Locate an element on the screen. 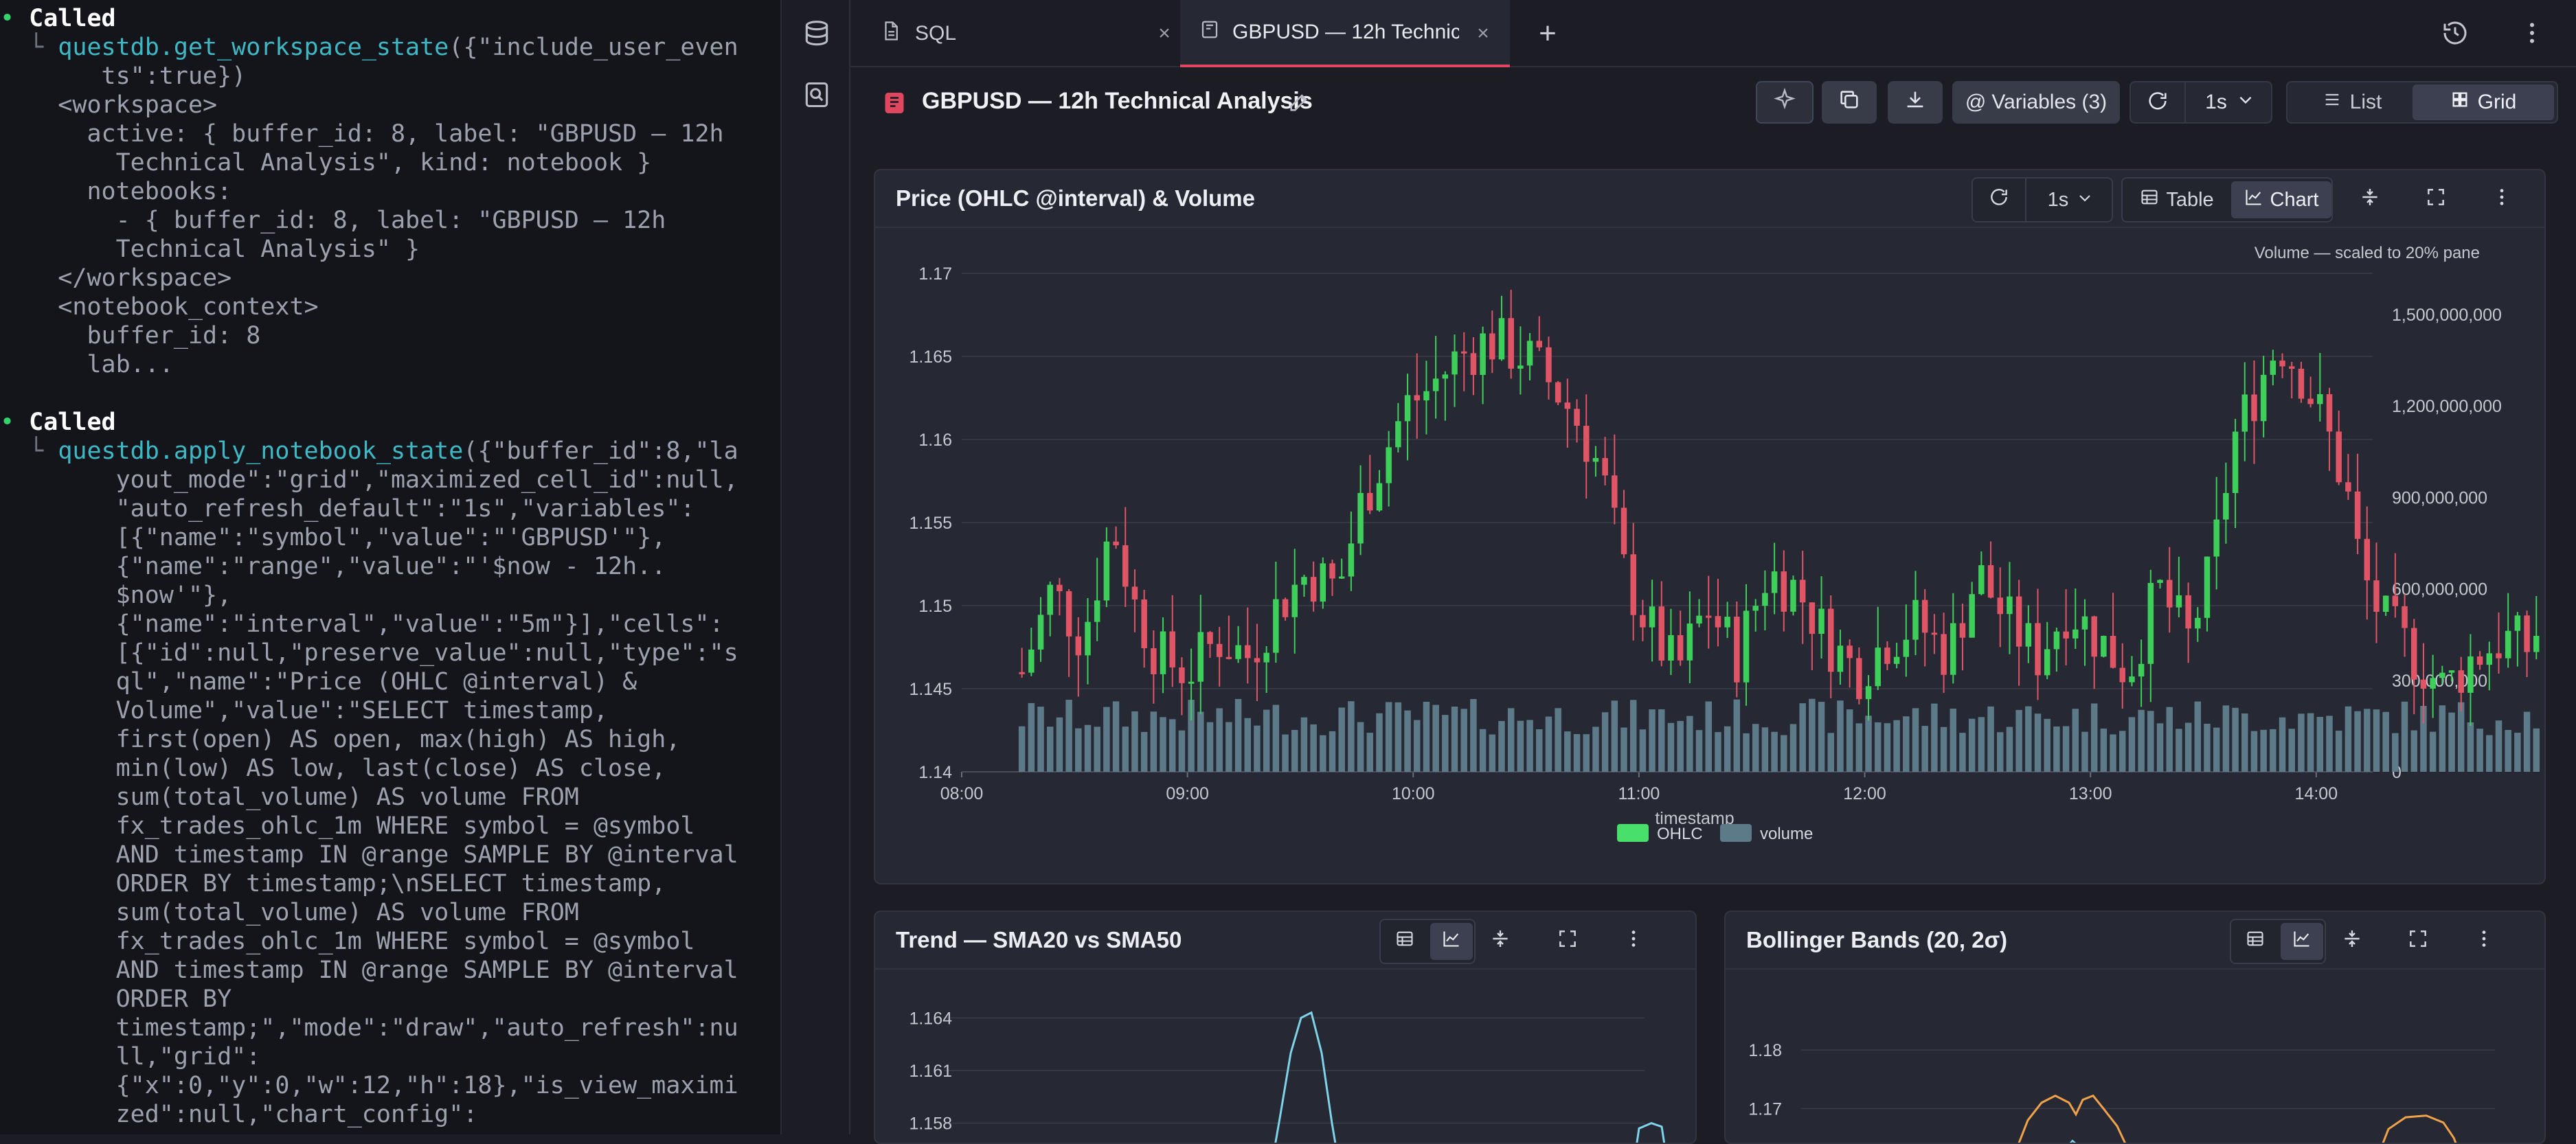 This screenshot has width=2576, height=1144. cell-title: Bollinger Bands (20, 2σ) is located at coordinates (1877, 939).